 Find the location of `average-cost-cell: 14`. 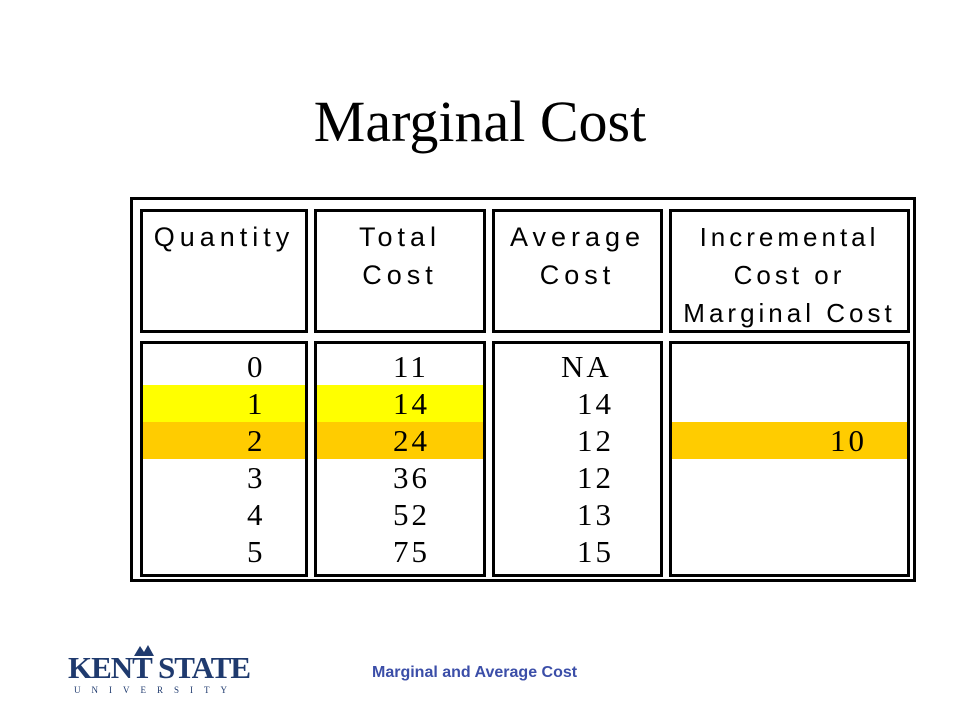

average-cost-cell: 14 is located at coordinates (595, 403).